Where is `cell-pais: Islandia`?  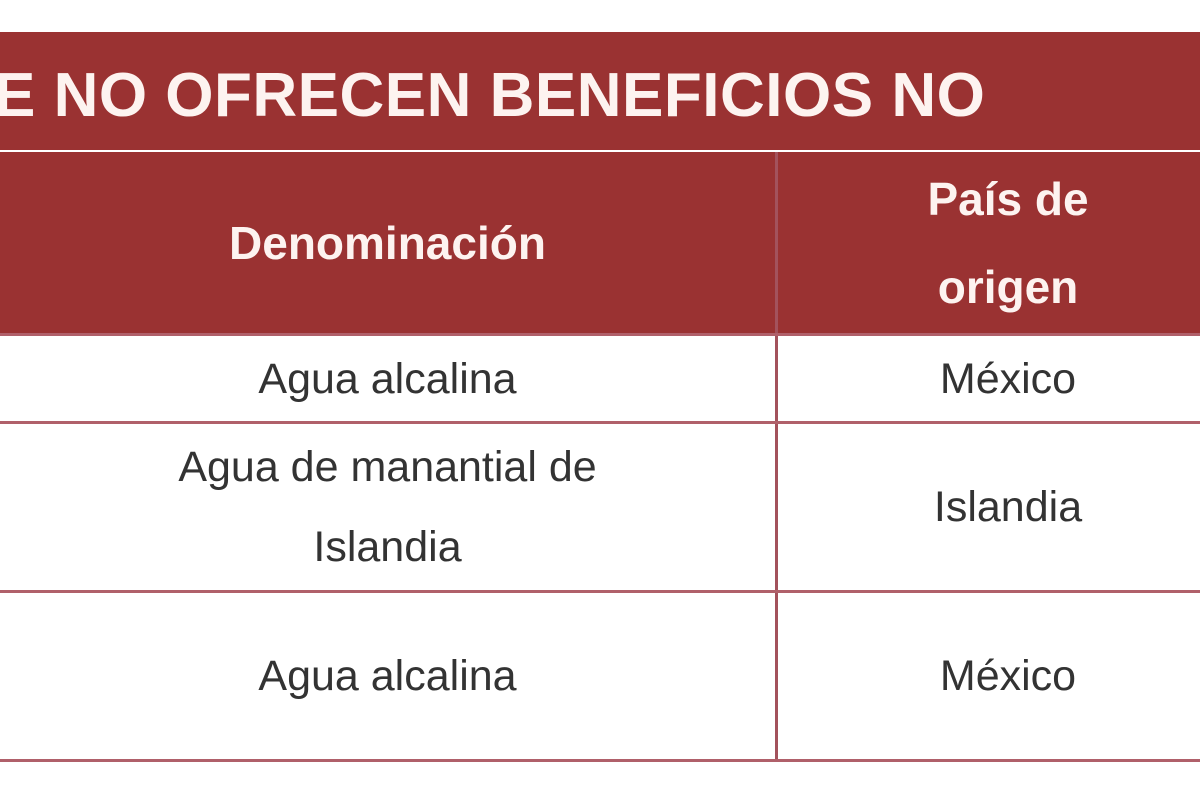
cell-pais: Islandia is located at coordinates (1008, 507).